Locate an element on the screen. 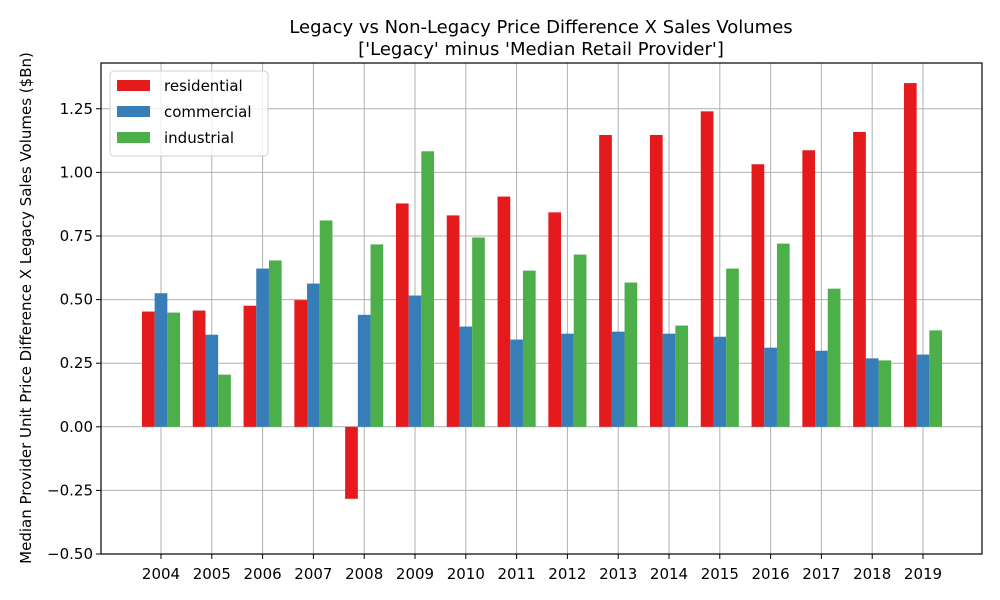  bar-commercial-2007 is located at coordinates (313, 355).